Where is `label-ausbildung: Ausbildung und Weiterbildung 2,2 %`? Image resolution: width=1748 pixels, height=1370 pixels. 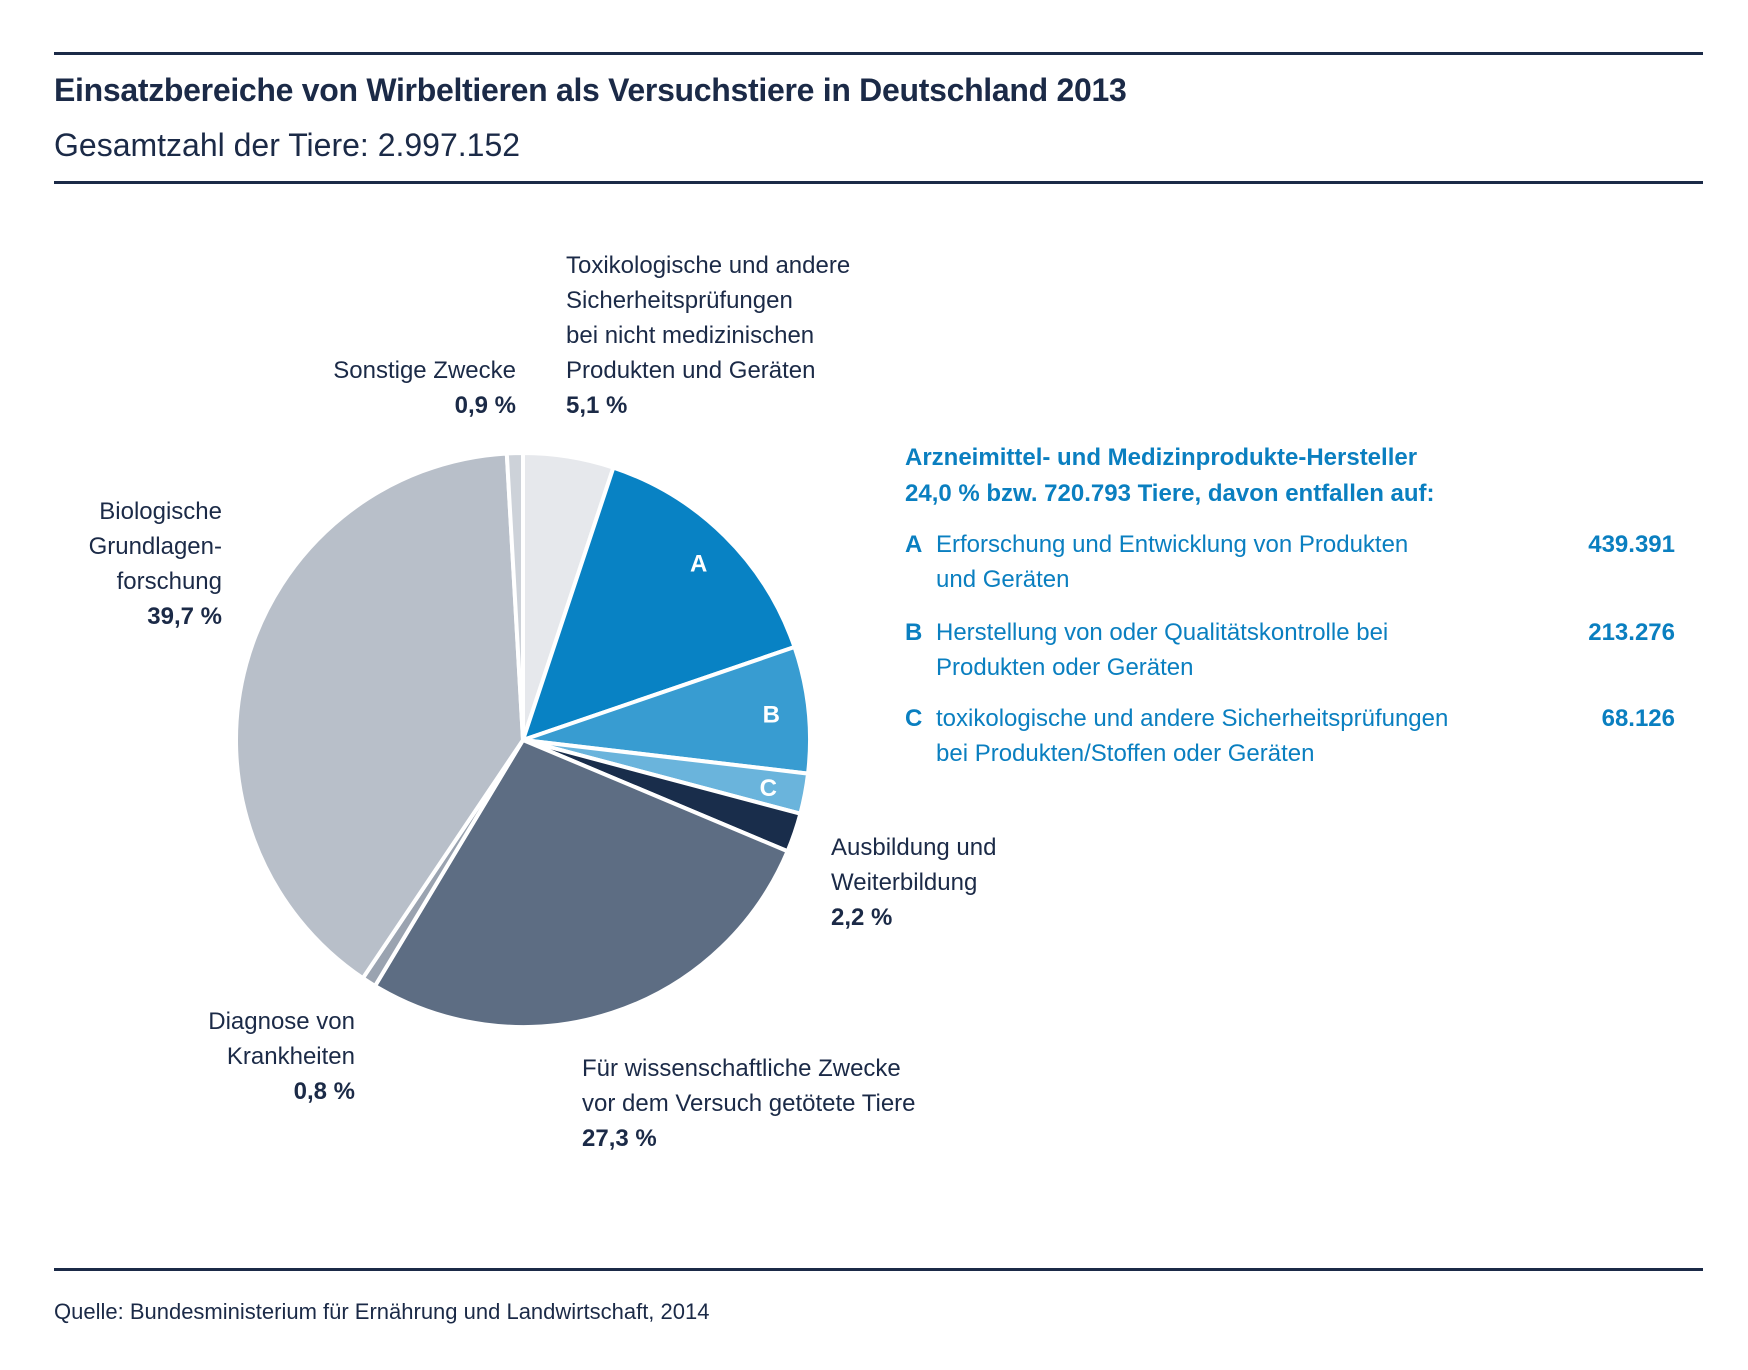 label-ausbildung: Ausbildung und Weiterbildung 2,2 % is located at coordinates (913, 882).